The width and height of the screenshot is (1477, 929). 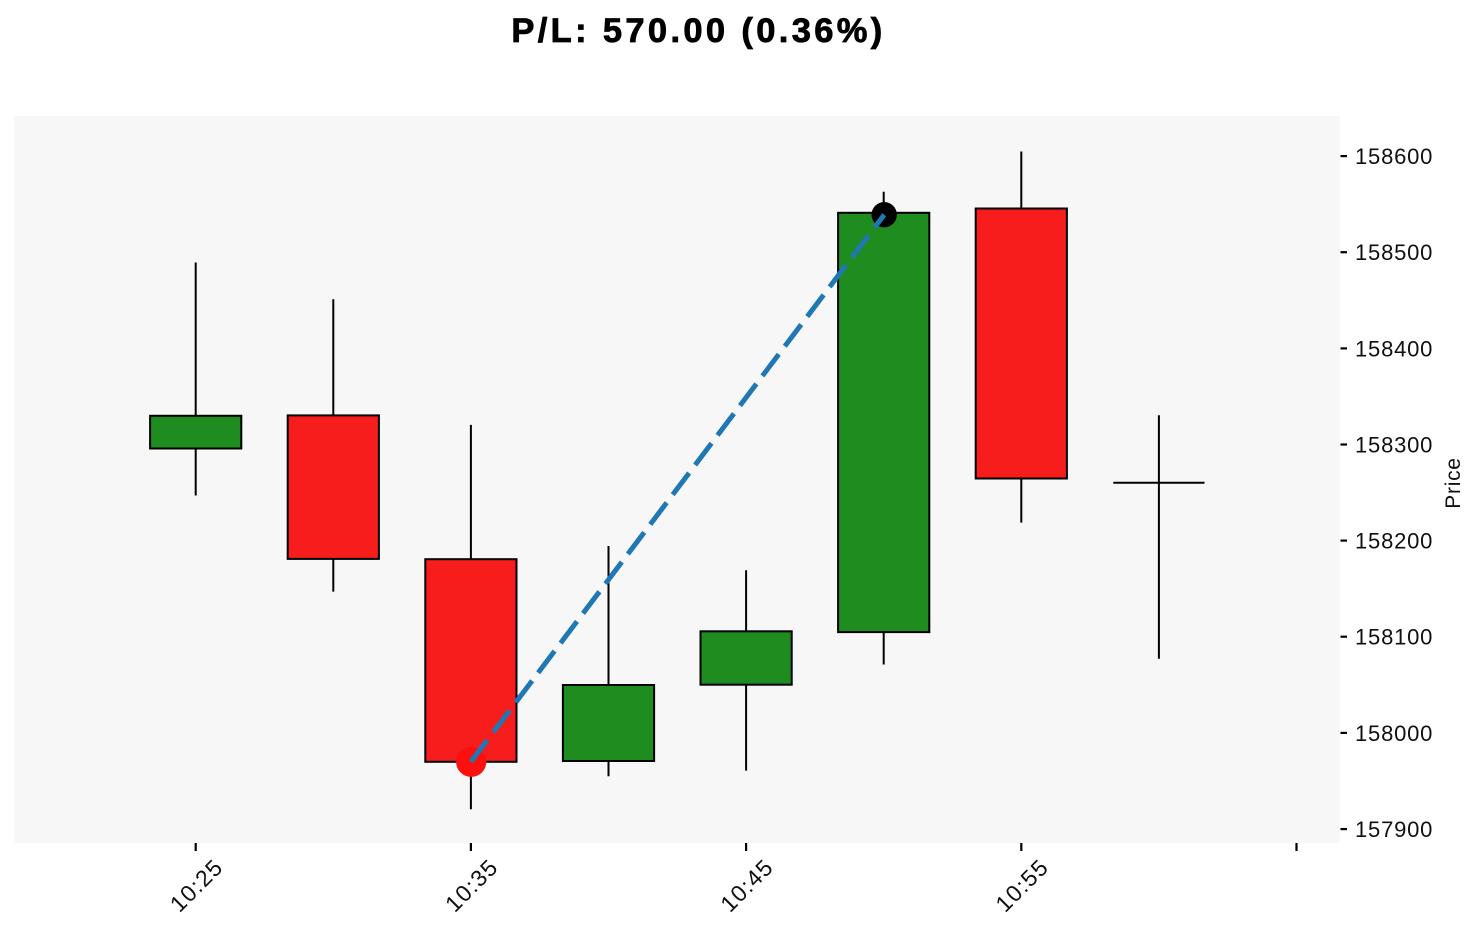 What do you see at coordinates (698, 31) in the screenshot?
I see `svg-text: P/L: 570.00 (0.36%)` at bounding box center [698, 31].